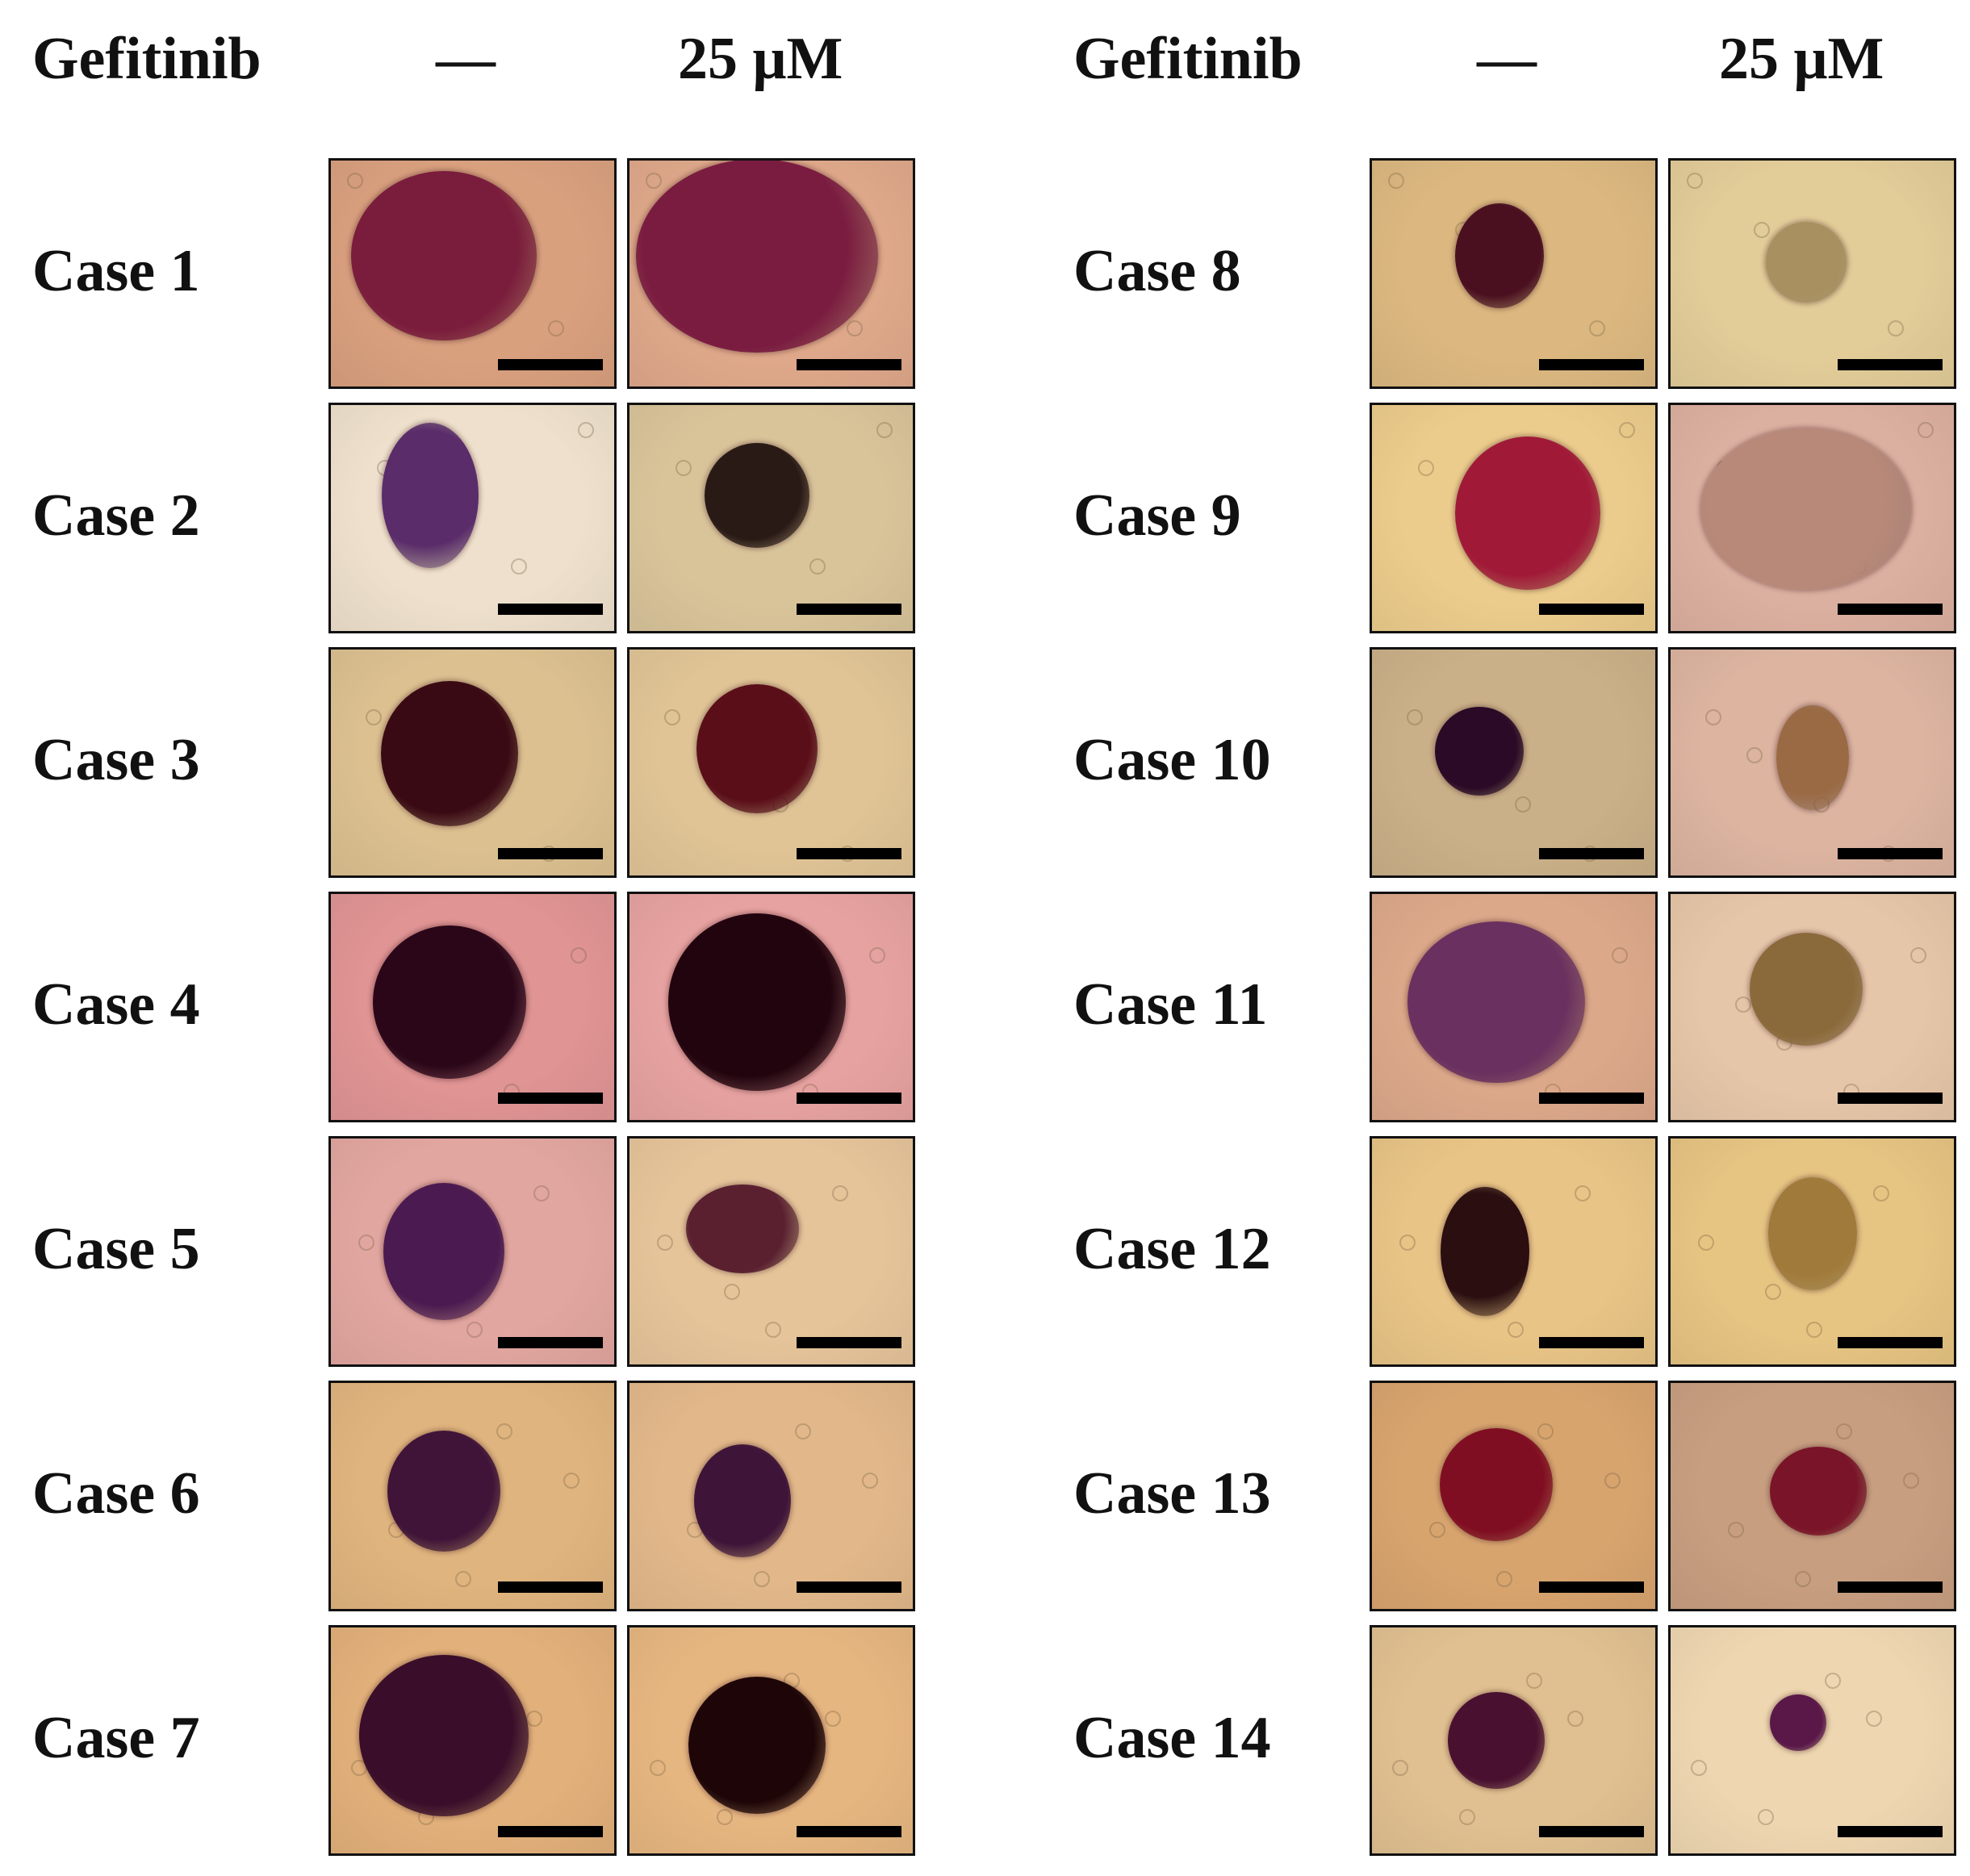 Image resolution: width=1970 pixels, height=1876 pixels. Describe the element at coordinates (1170, 1004) in the screenshot. I see `case-label: Case 11` at that location.